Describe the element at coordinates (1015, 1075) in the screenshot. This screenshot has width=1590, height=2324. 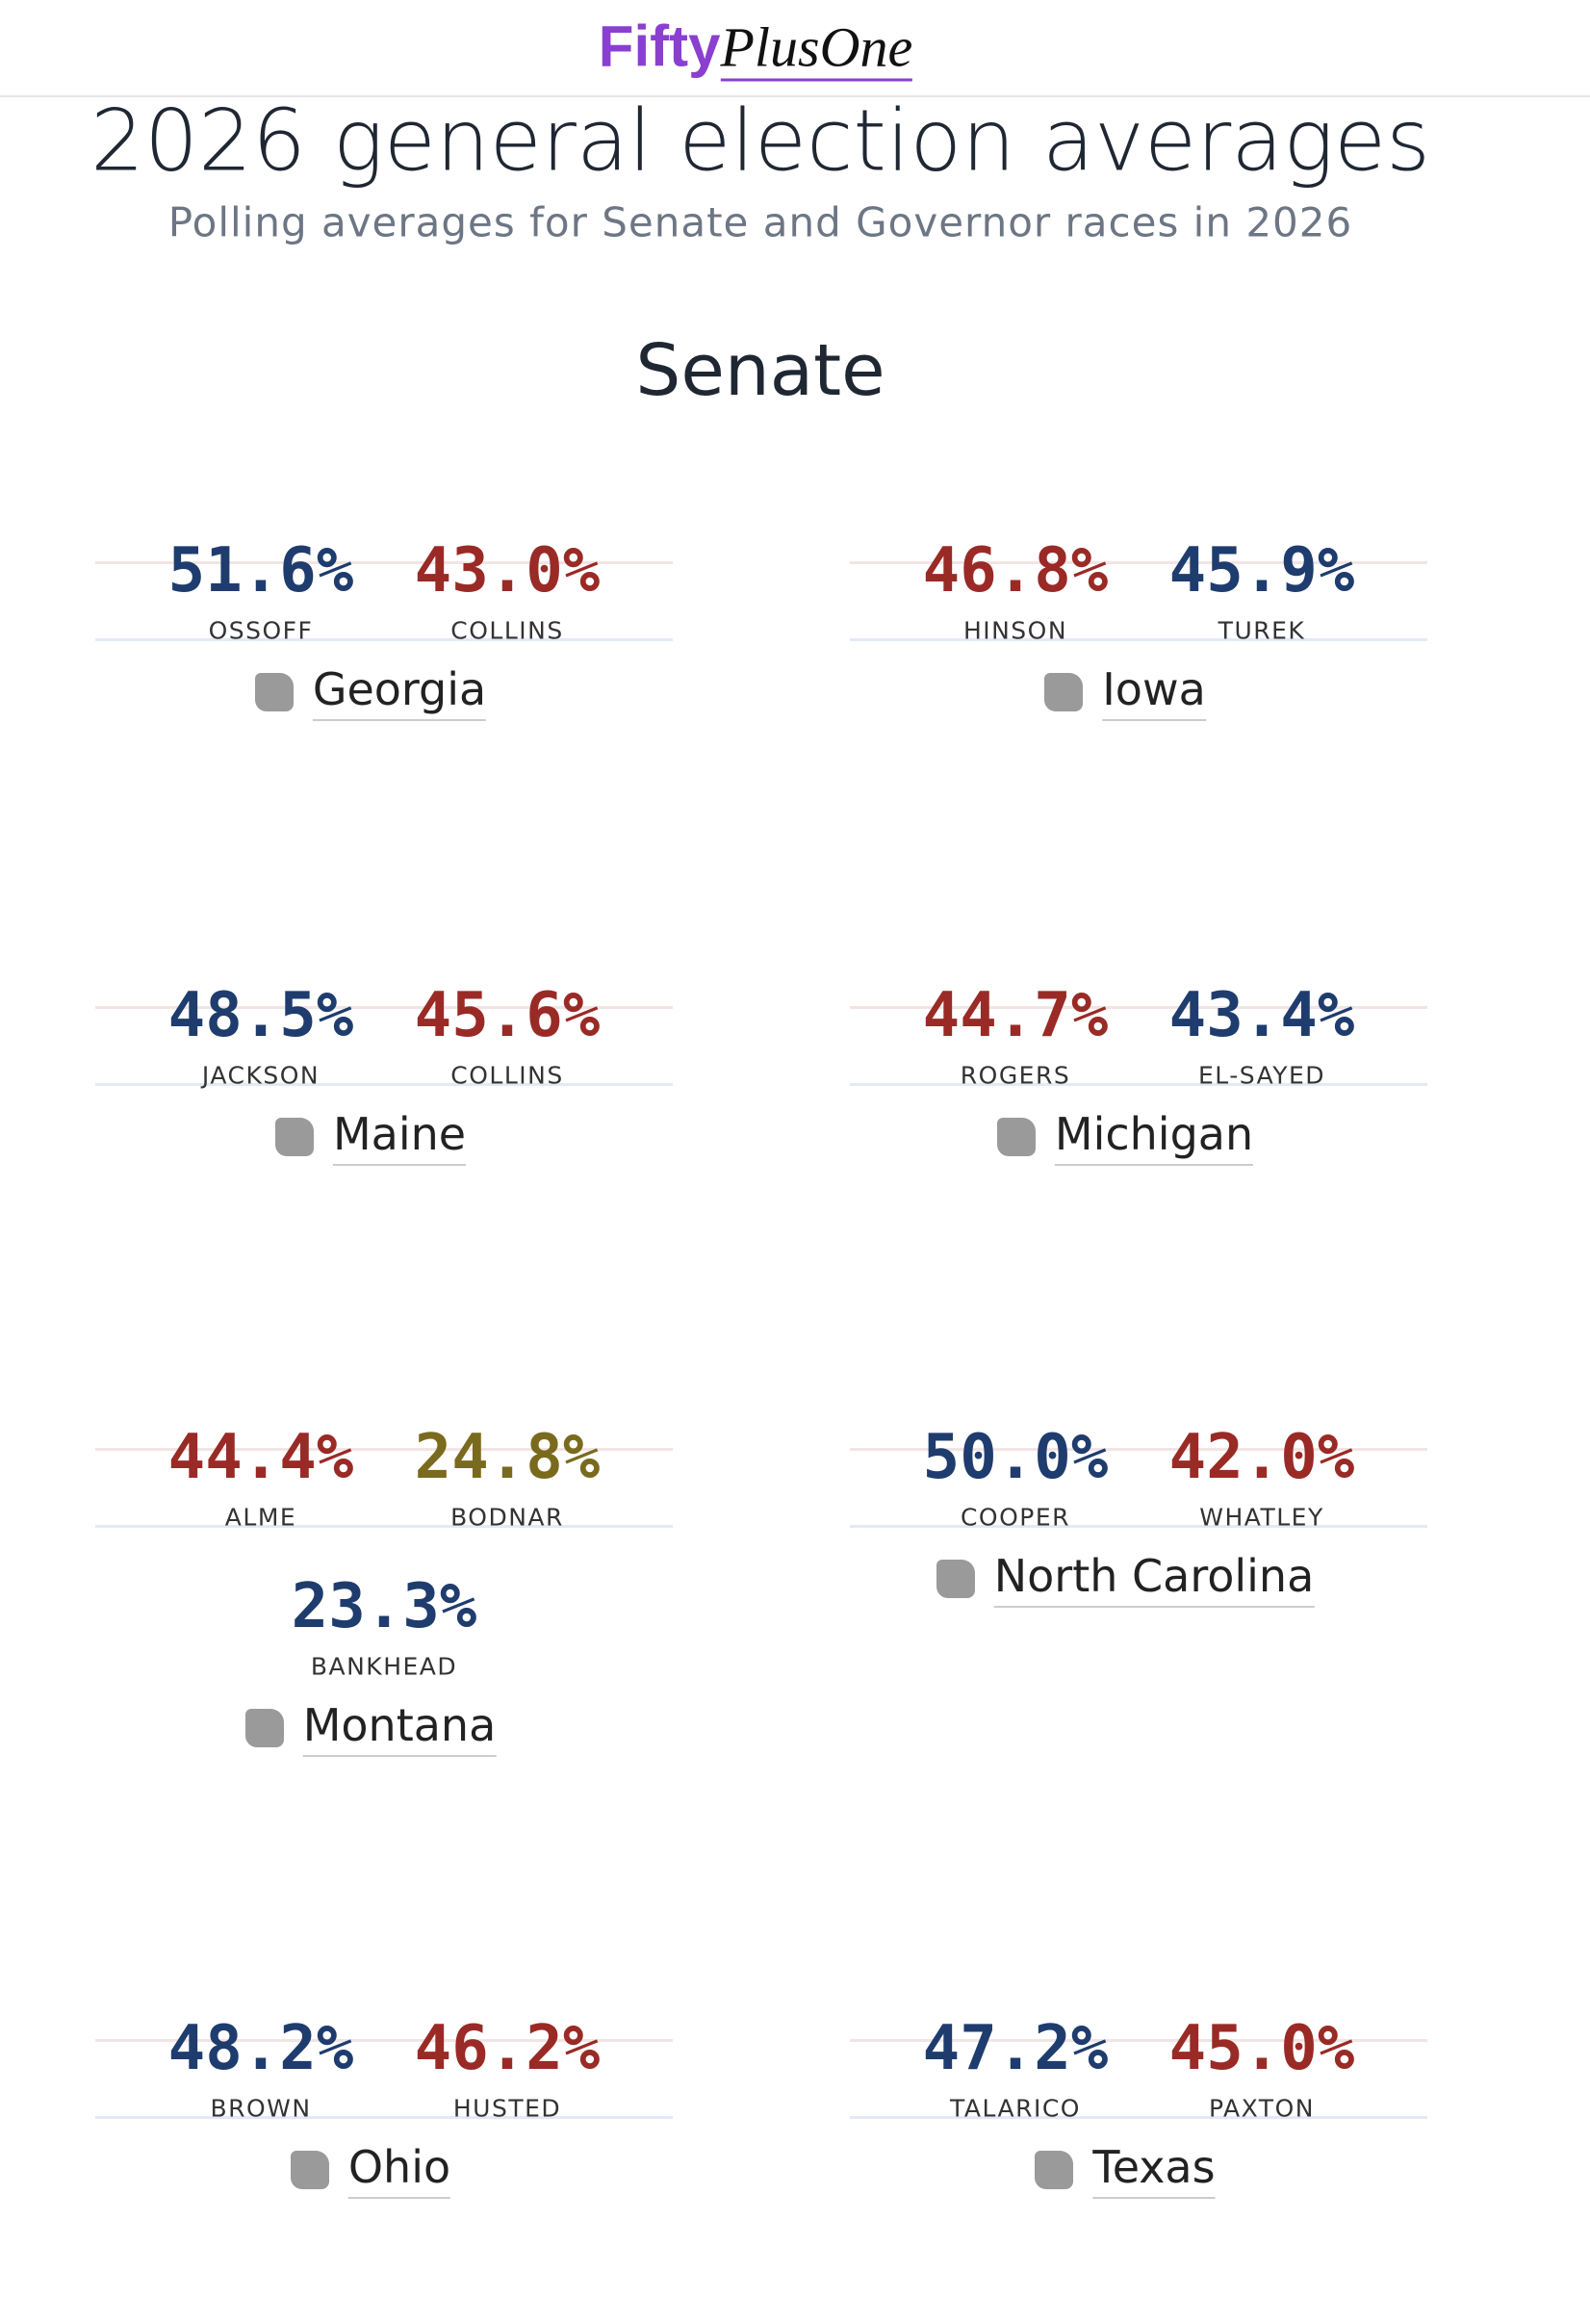
I see `candidate-name: ROGERS` at that location.